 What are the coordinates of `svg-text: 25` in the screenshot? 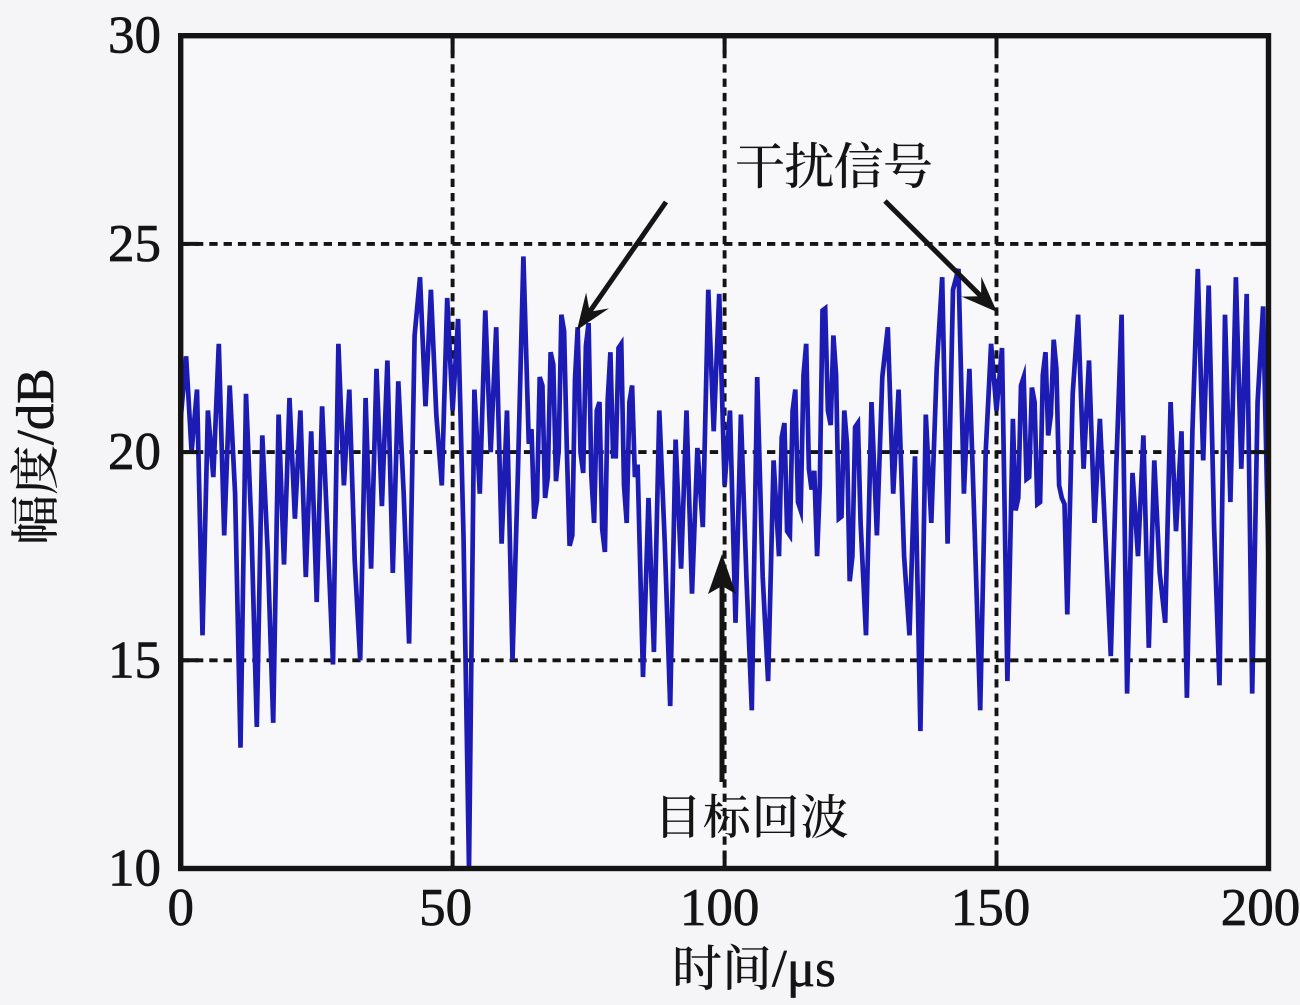 It's located at (134, 244).